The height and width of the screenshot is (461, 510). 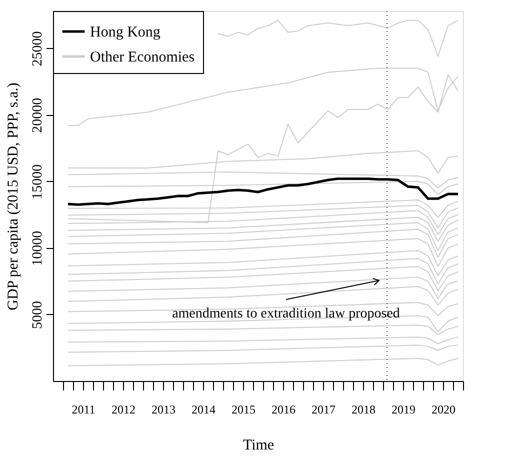 I want to click on annotation: amendments to extradition law proposed, so click(x=286, y=314).